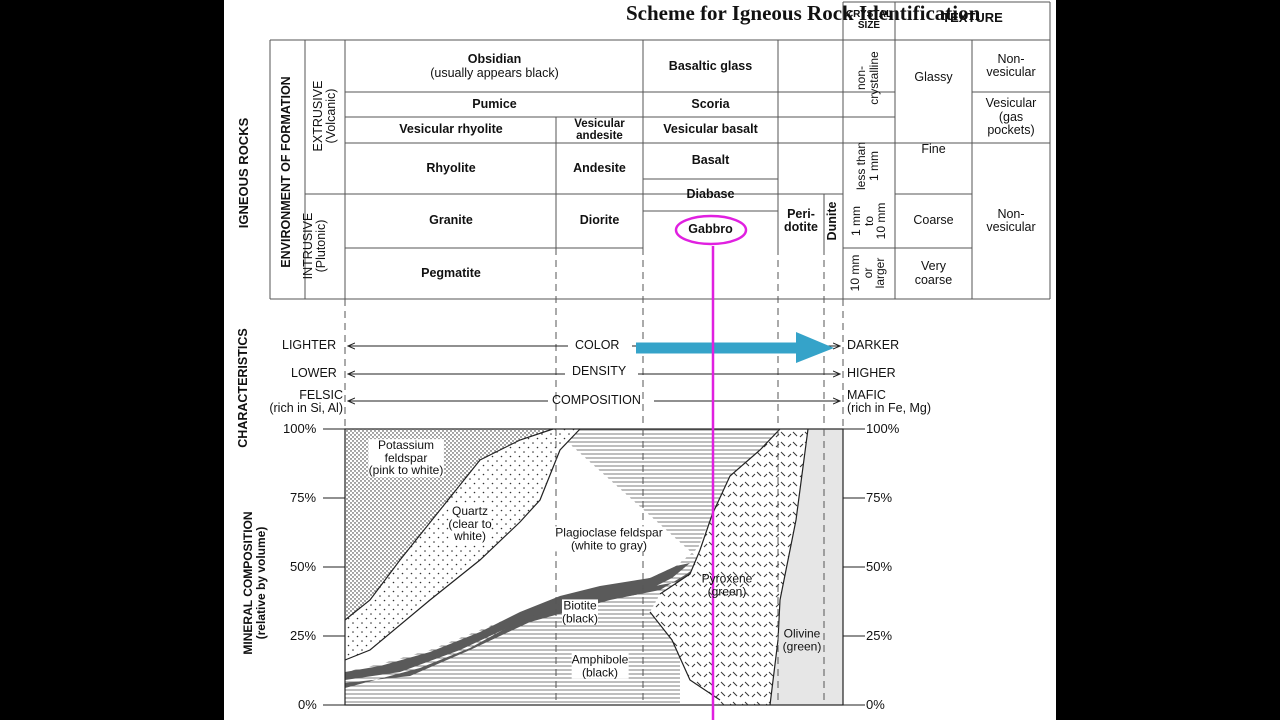  What do you see at coordinates (832, 221) in the screenshot?
I see `dunite-cell: Dunite` at bounding box center [832, 221].